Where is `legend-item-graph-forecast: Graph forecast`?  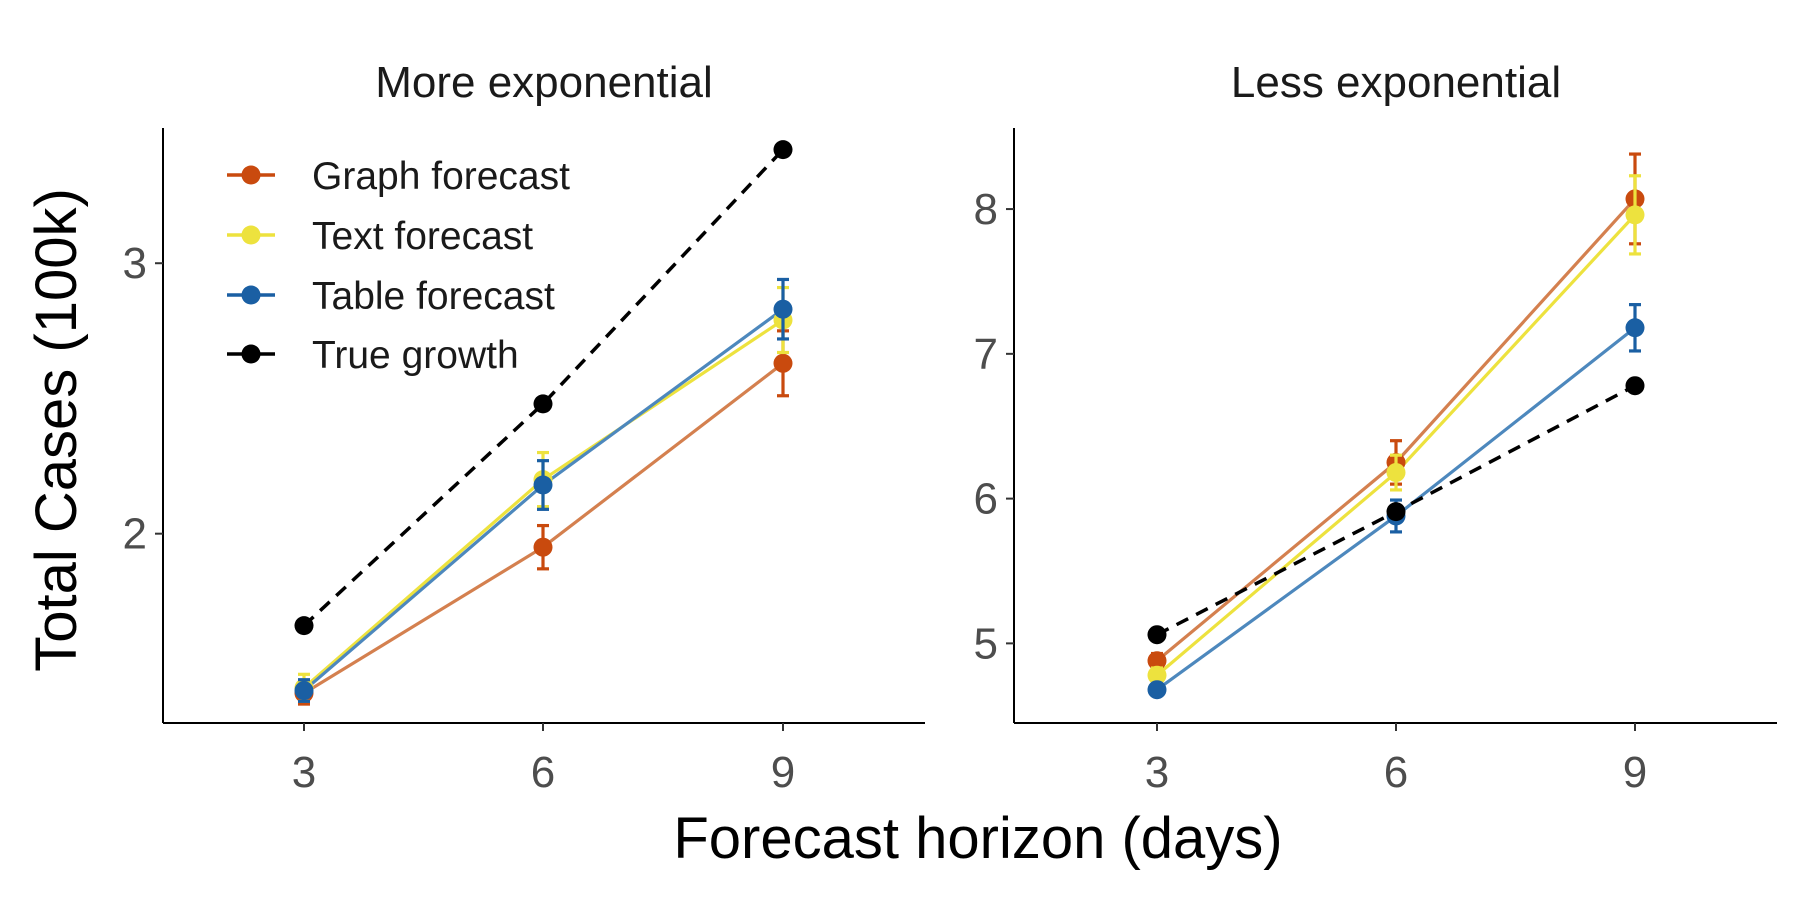
legend-item-graph-forecast: Graph forecast is located at coordinates (398, 176).